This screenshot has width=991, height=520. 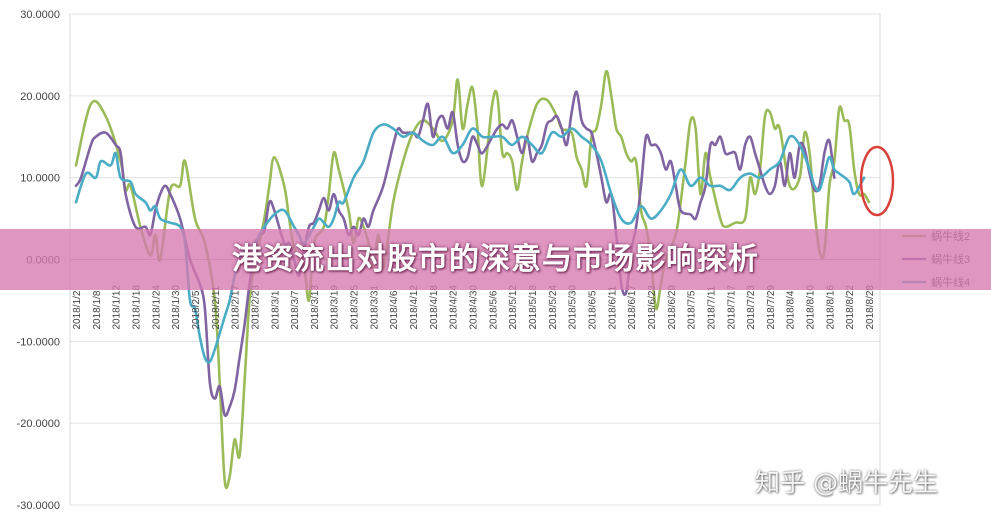 What do you see at coordinates (454, 307) in the screenshot?
I see `x-tick-label: 2018/4/24` at bounding box center [454, 307].